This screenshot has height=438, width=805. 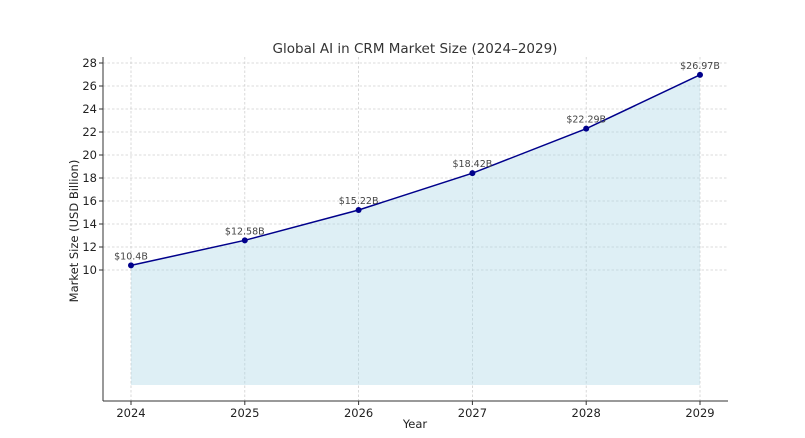 I want to click on chart-title: Global AI in CRM Market Size (2024–2029), so click(x=415, y=49).